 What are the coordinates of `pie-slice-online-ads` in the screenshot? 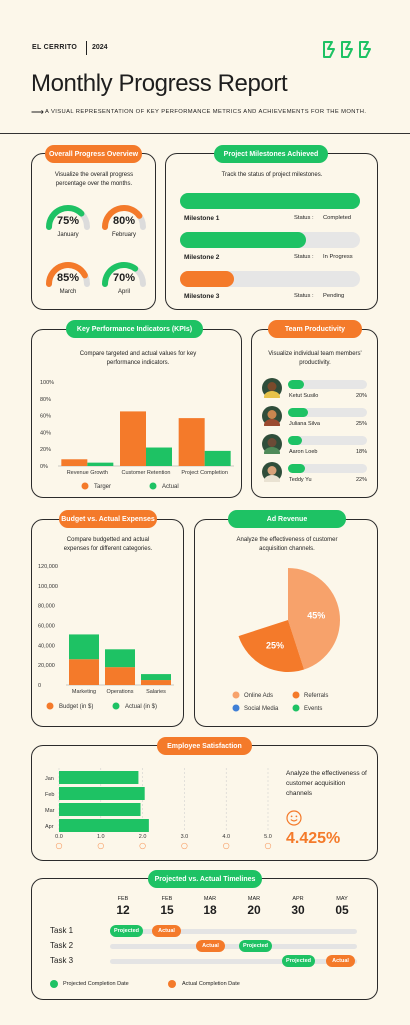 It's located at (314, 619).